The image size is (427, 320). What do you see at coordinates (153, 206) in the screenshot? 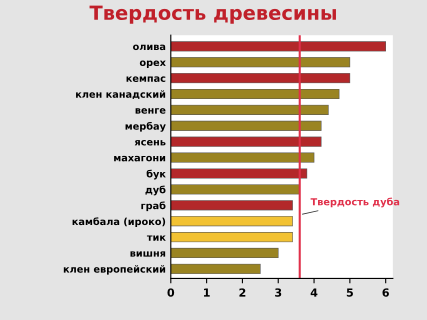
I see `y-tick-label: граб` at bounding box center [153, 206].